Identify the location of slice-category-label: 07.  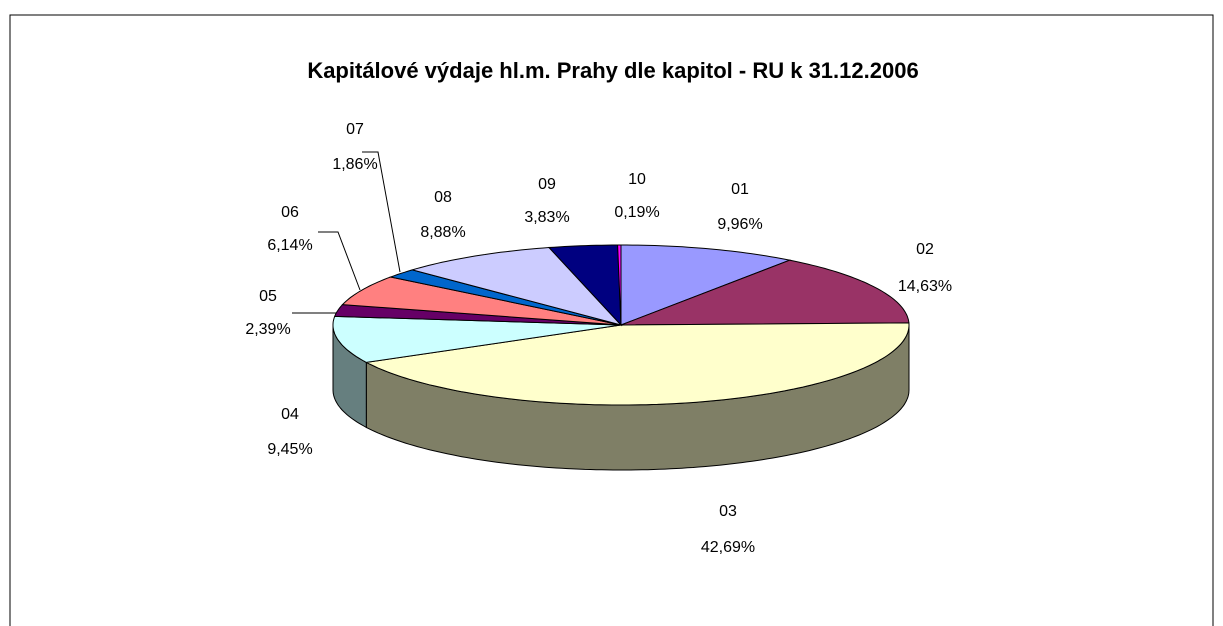
(355, 129).